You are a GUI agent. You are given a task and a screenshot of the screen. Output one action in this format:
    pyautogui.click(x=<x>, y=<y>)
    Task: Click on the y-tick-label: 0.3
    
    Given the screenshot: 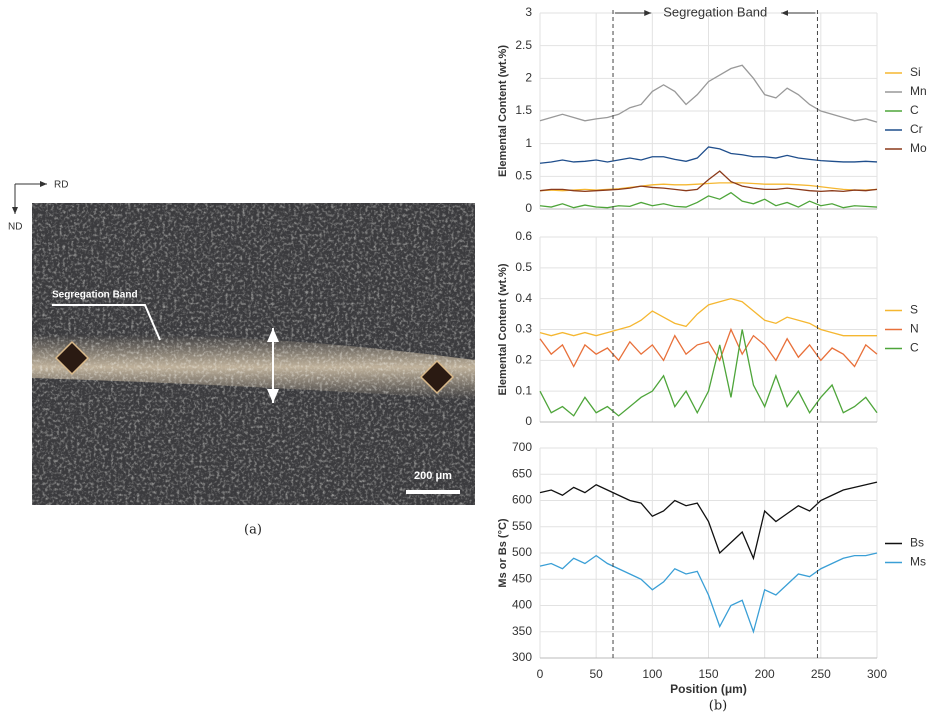 What is the action you would take?
    pyautogui.click(x=523, y=329)
    